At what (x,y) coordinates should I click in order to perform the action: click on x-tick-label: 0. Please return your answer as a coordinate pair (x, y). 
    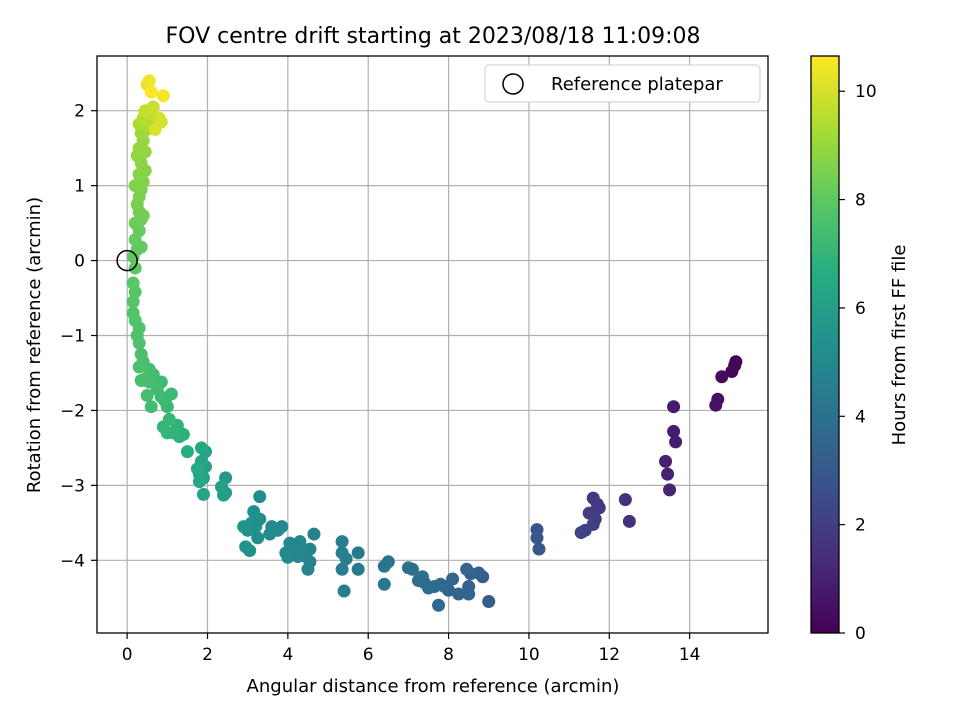
    Looking at the image, I should click on (127, 655).